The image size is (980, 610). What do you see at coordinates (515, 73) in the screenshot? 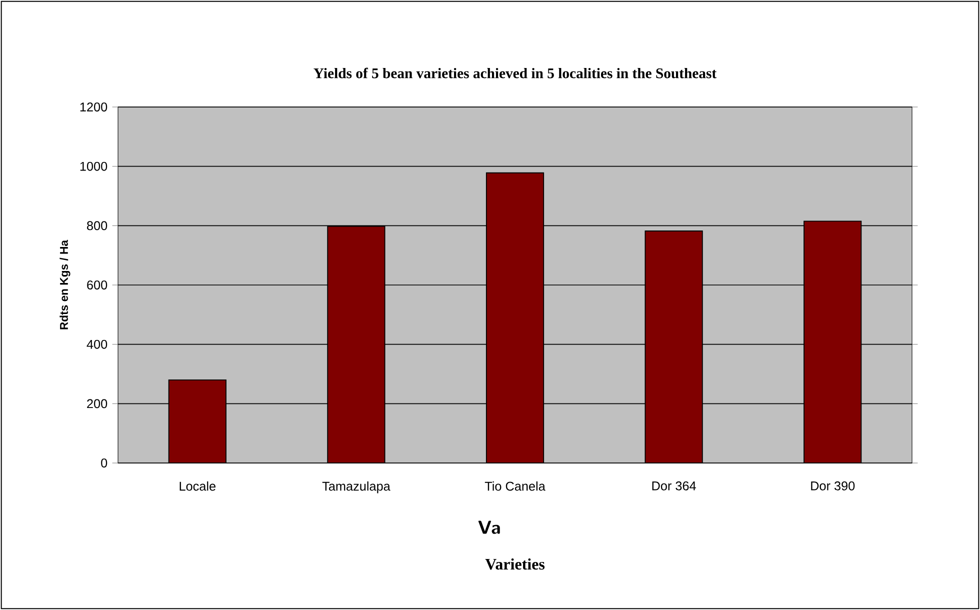
I see `chart-title: Yields of 5 bean varieties achieved in 5 localities in the Southeast` at bounding box center [515, 73].